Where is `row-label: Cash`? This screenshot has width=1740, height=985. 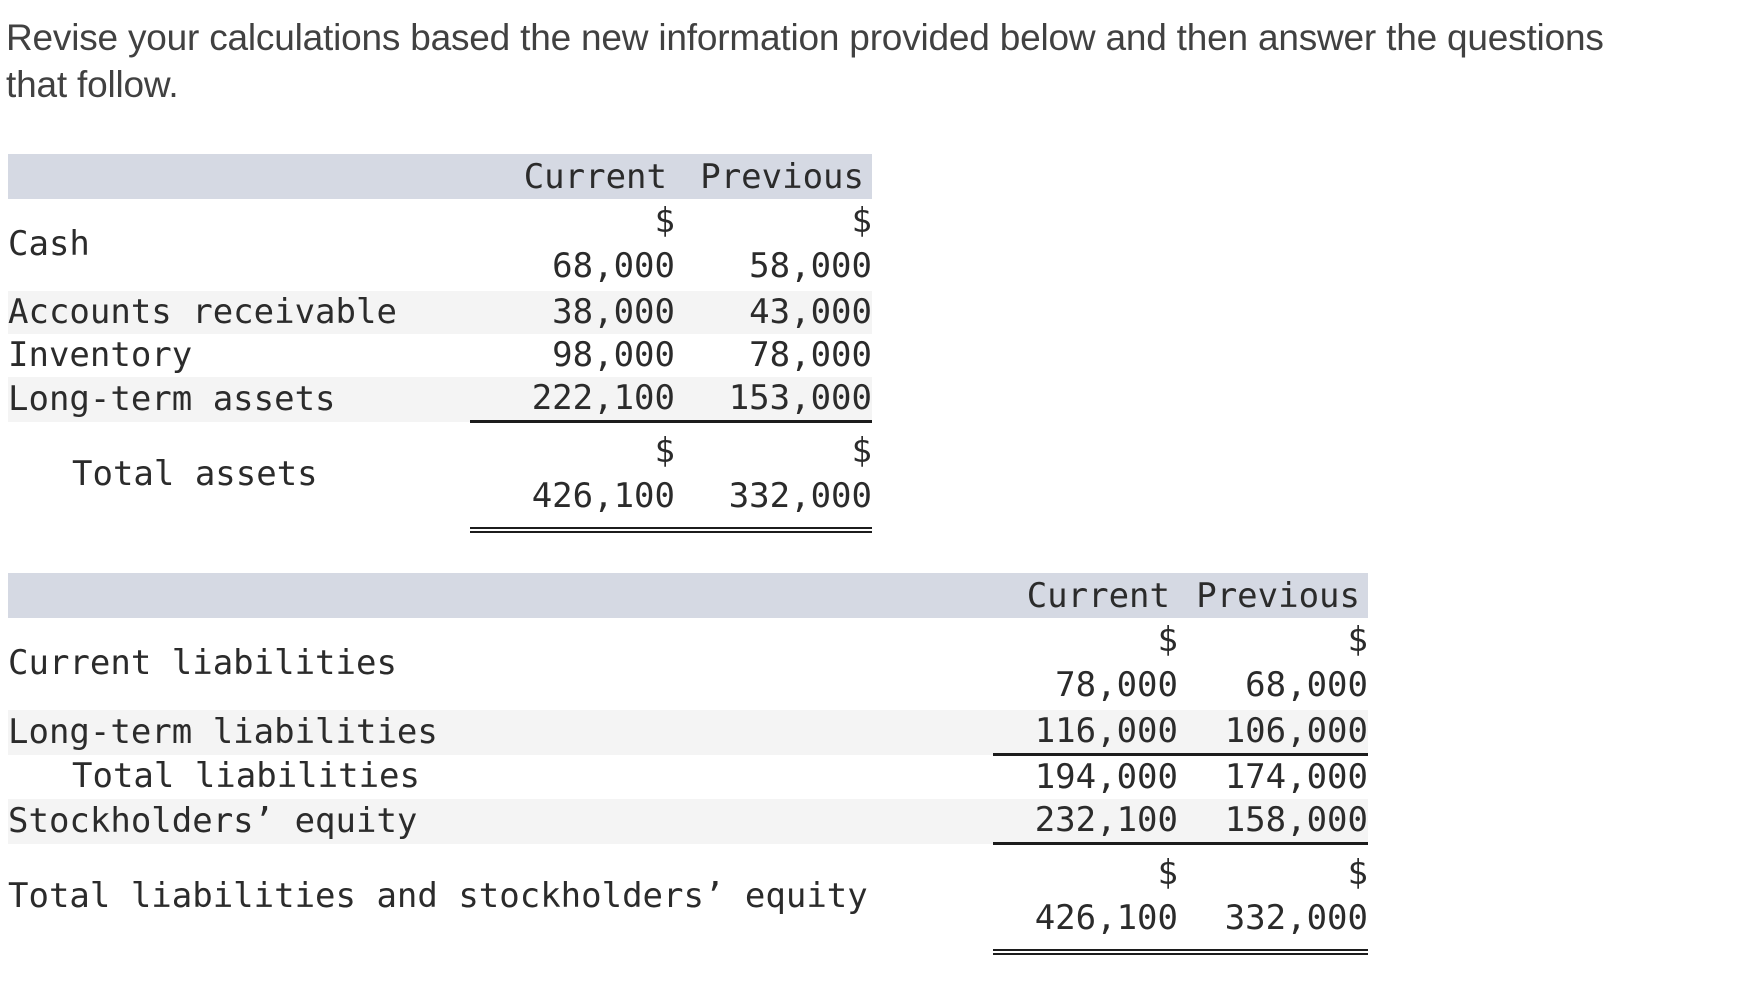
row-label: Cash is located at coordinates (49, 243).